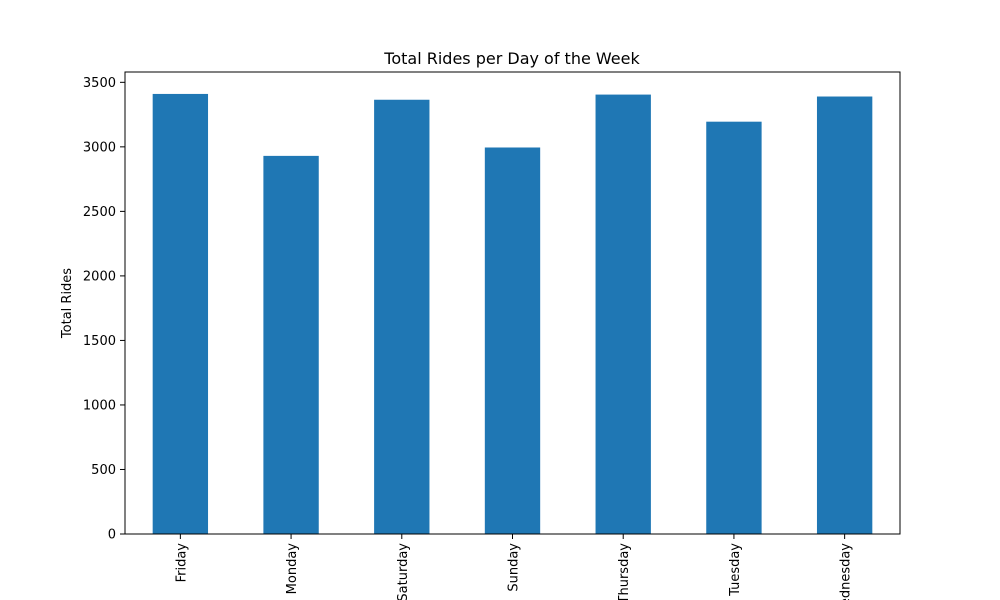 The height and width of the screenshot is (600, 1000). What do you see at coordinates (511, 58) in the screenshot?
I see `chart-title: Total Rides per Day of the Week` at bounding box center [511, 58].